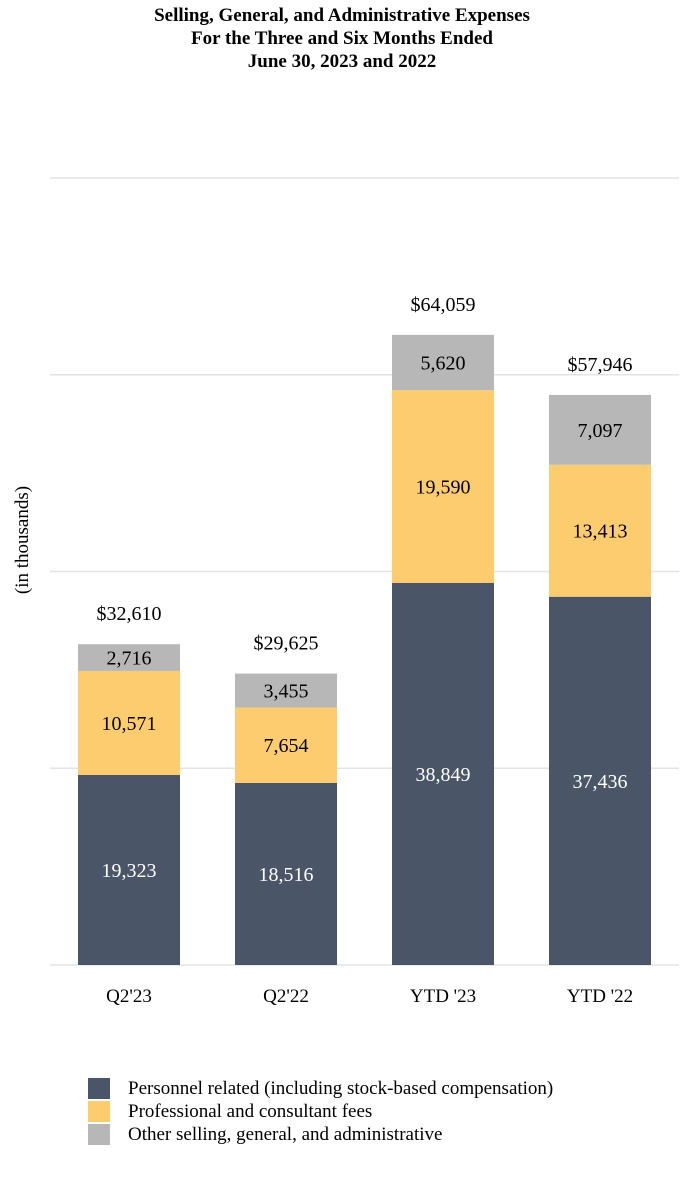 The image size is (684, 1200). I want to click on data-label: 38,849, so click(443, 775).